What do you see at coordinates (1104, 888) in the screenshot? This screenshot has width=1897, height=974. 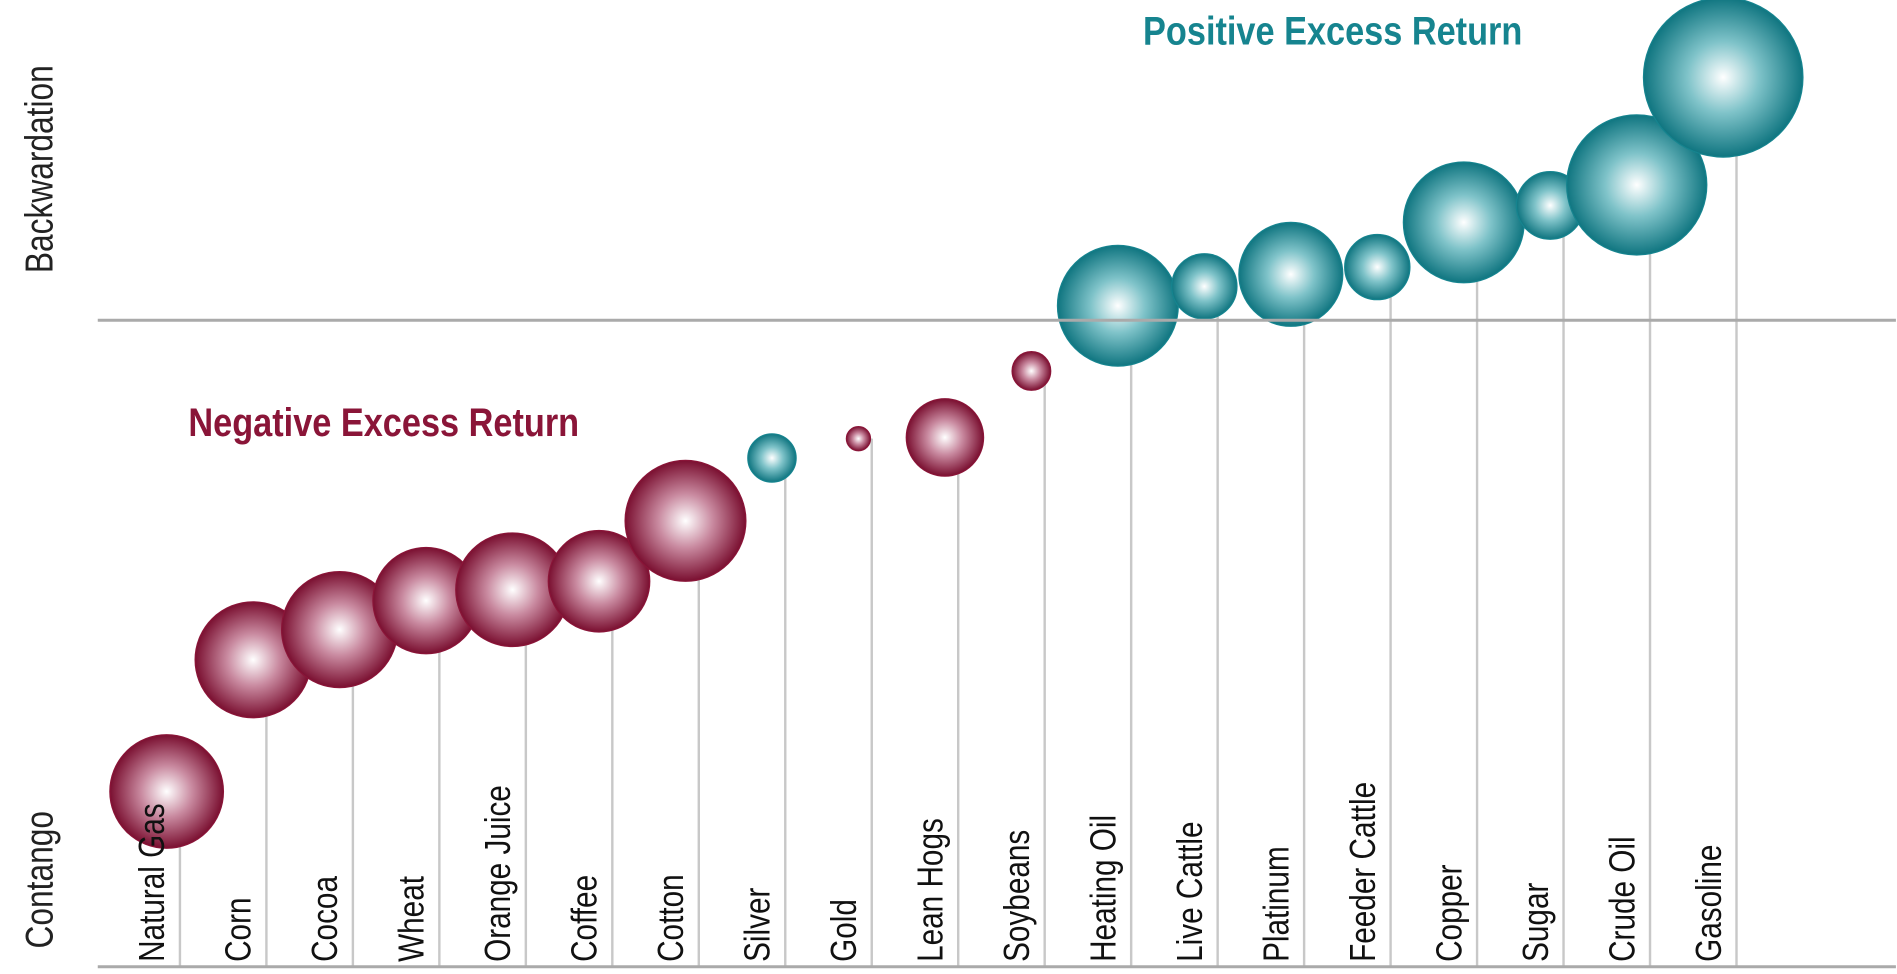 I see `x-tick-label: Heating Oil` at bounding box center [1104, 888].